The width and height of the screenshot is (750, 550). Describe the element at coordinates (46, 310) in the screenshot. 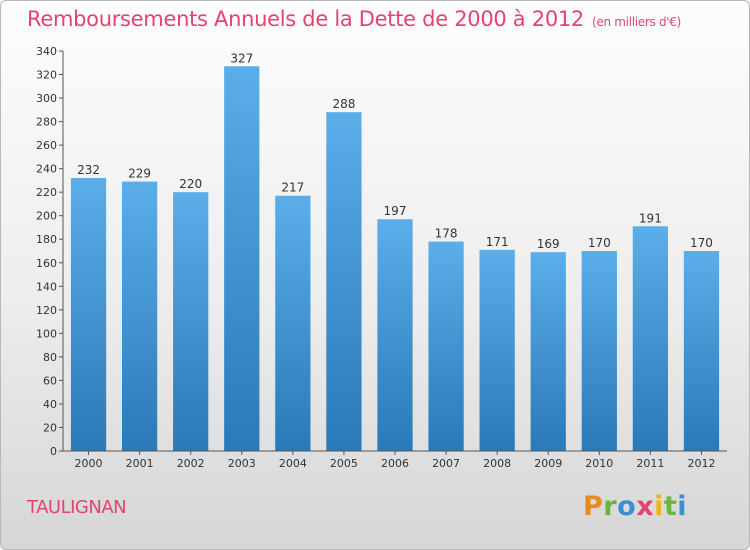

I see `y-tick-label: 120` at that location.